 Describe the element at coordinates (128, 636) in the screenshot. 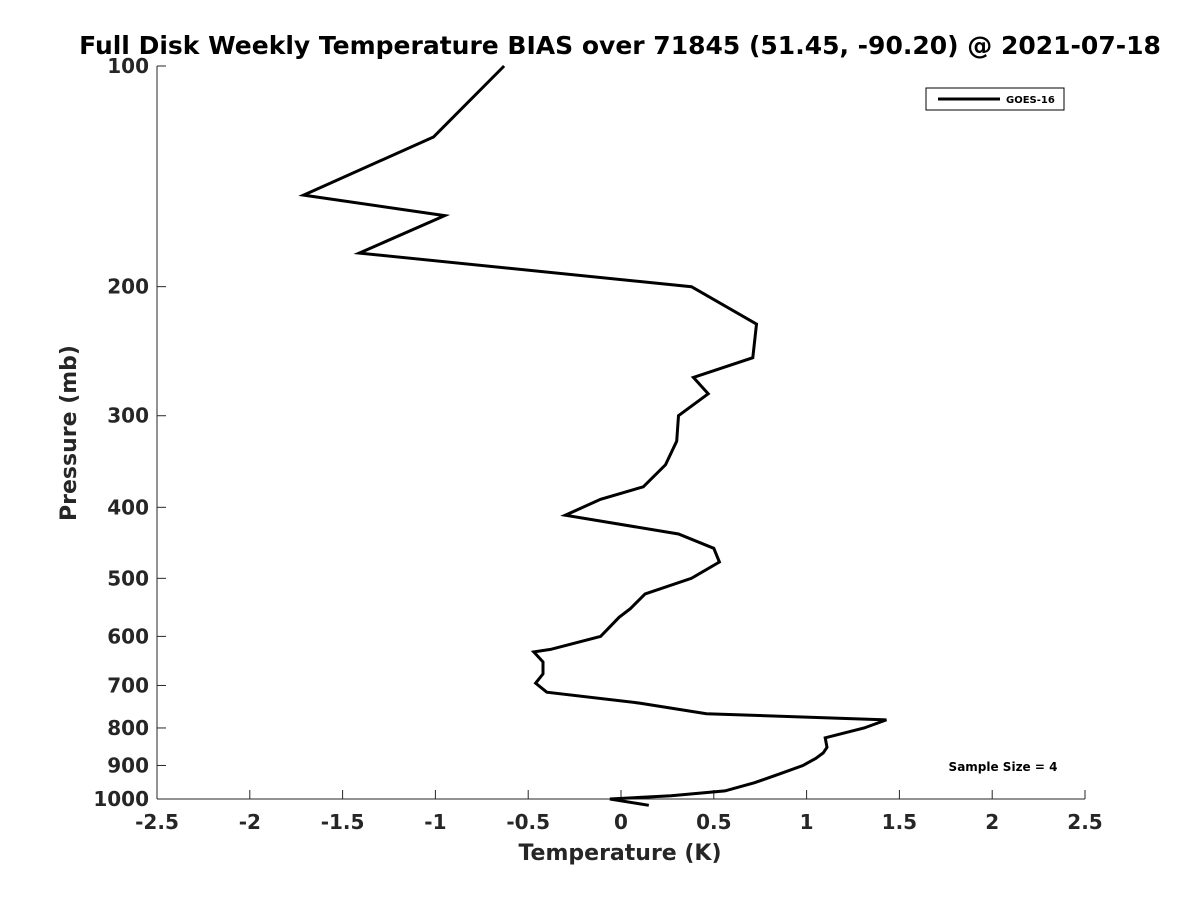

I see `y-tick-label: 600` at that location.